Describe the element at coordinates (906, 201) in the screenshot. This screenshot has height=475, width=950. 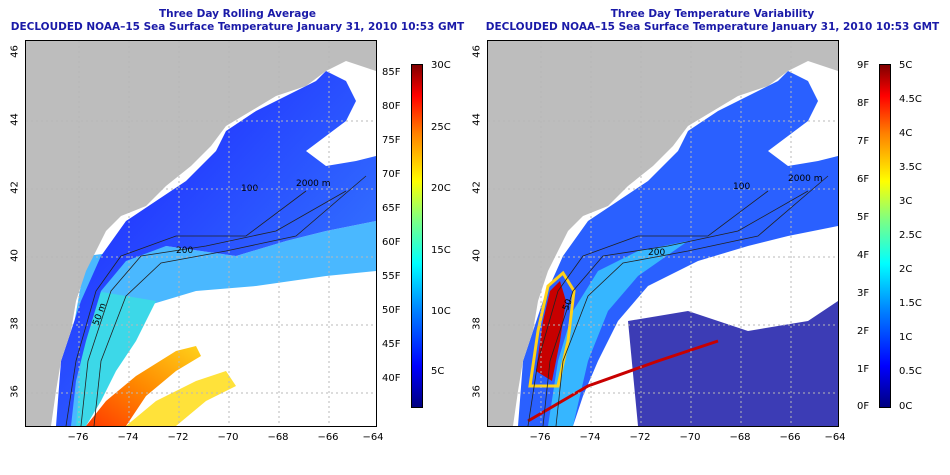
I see `colorbar-label-c: 3C` at that location.